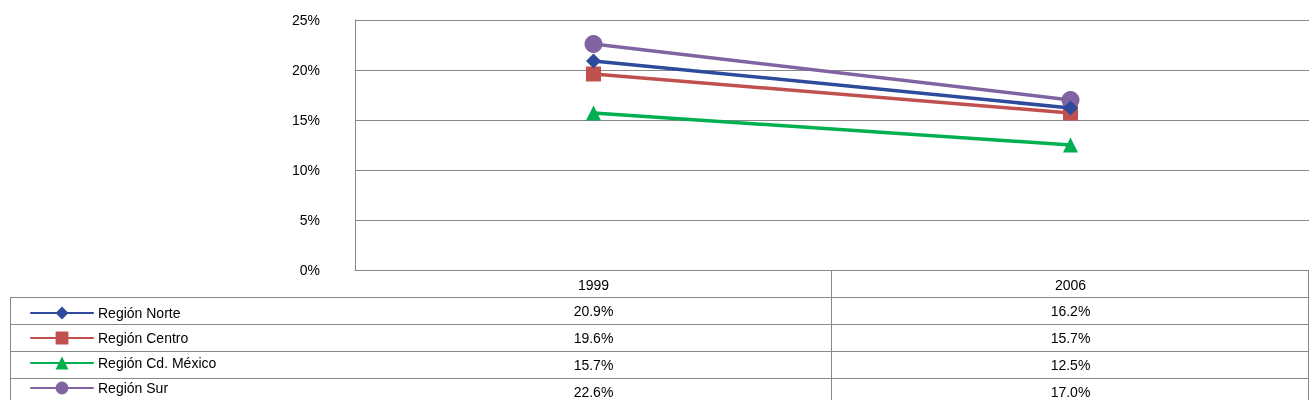 Image resolution: width=1309 pixels, height=400 pixels. Describe the element at coordinates (593, 310) in the screenshot. I see `data-label: 20.9%` at that location.